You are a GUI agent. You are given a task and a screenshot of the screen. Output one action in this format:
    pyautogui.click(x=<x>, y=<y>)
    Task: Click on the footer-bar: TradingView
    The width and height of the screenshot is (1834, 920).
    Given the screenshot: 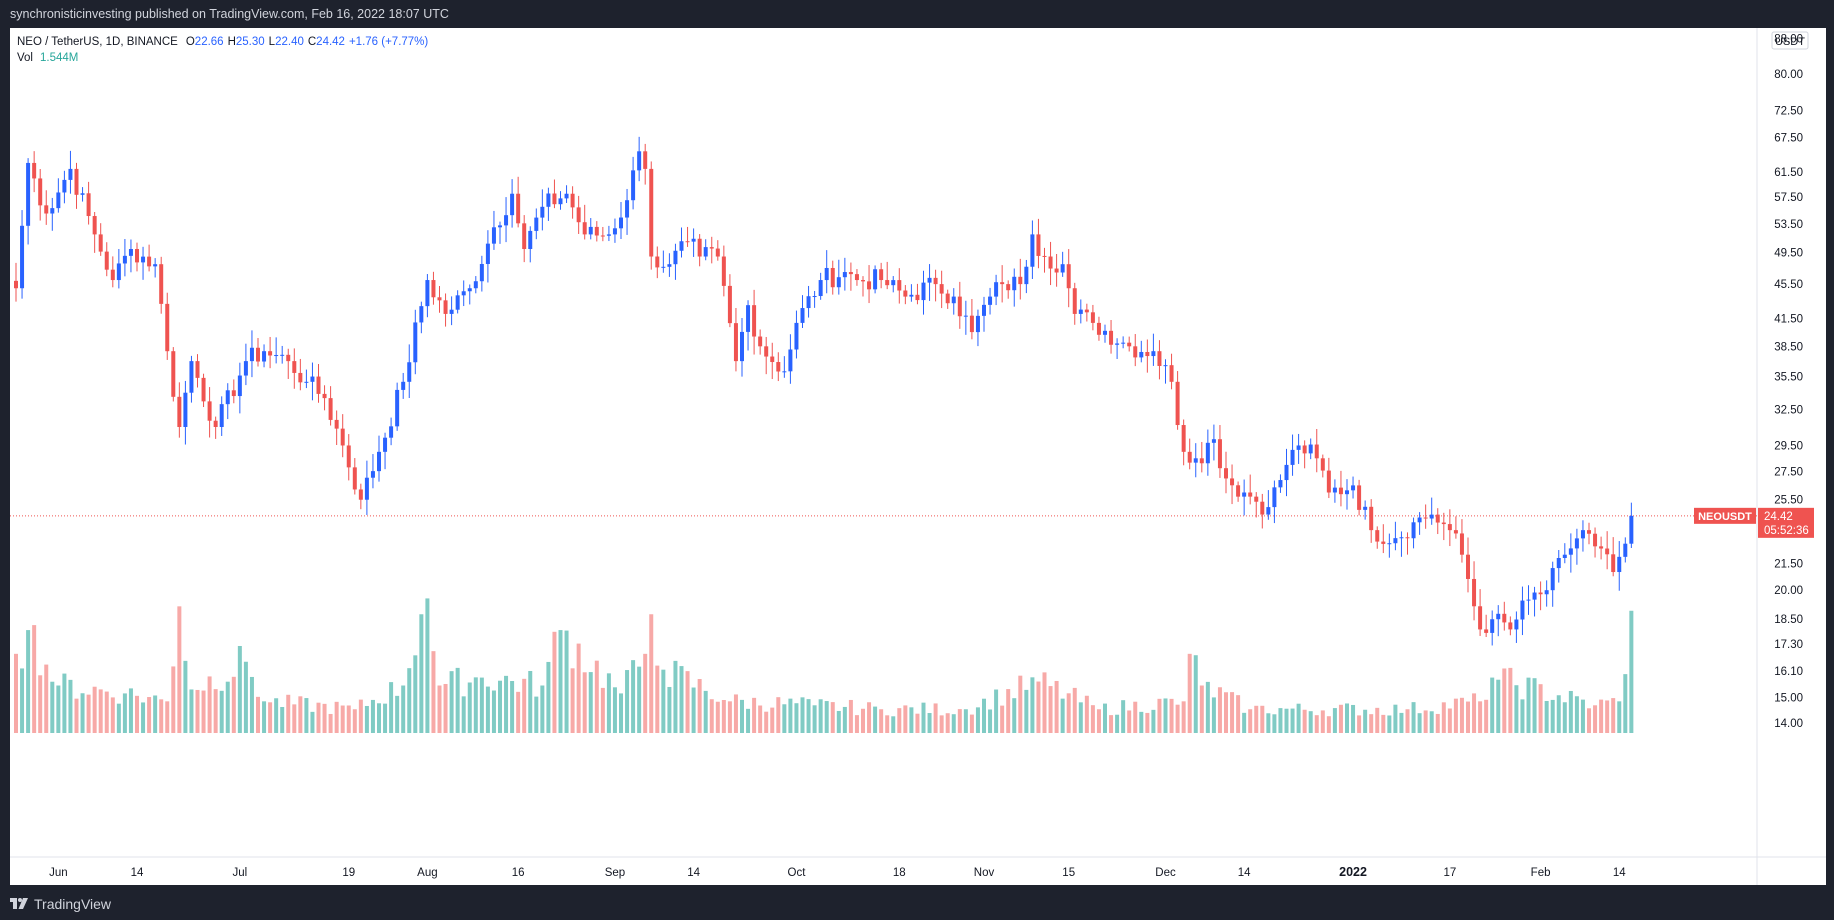 What is the action you would take?
    pyautogui.click(x=917, y=902)
    